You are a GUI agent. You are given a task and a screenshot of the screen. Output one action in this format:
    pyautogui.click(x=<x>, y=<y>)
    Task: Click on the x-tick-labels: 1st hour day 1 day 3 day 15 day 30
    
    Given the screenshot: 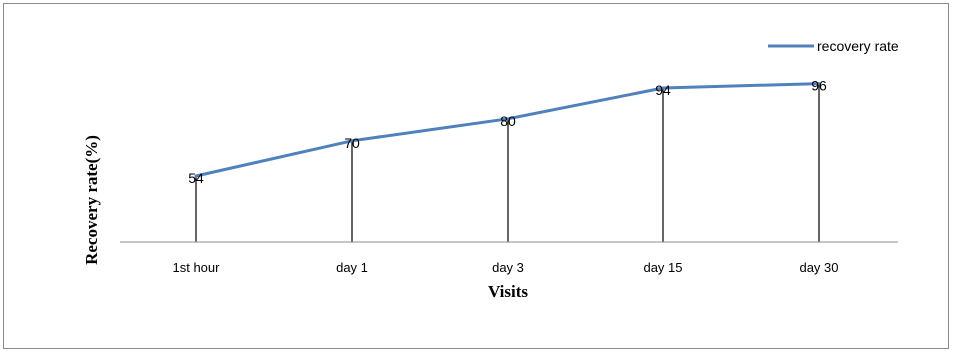 What is the action you would take?
    pyautogui.click(x=506, y=267)
    